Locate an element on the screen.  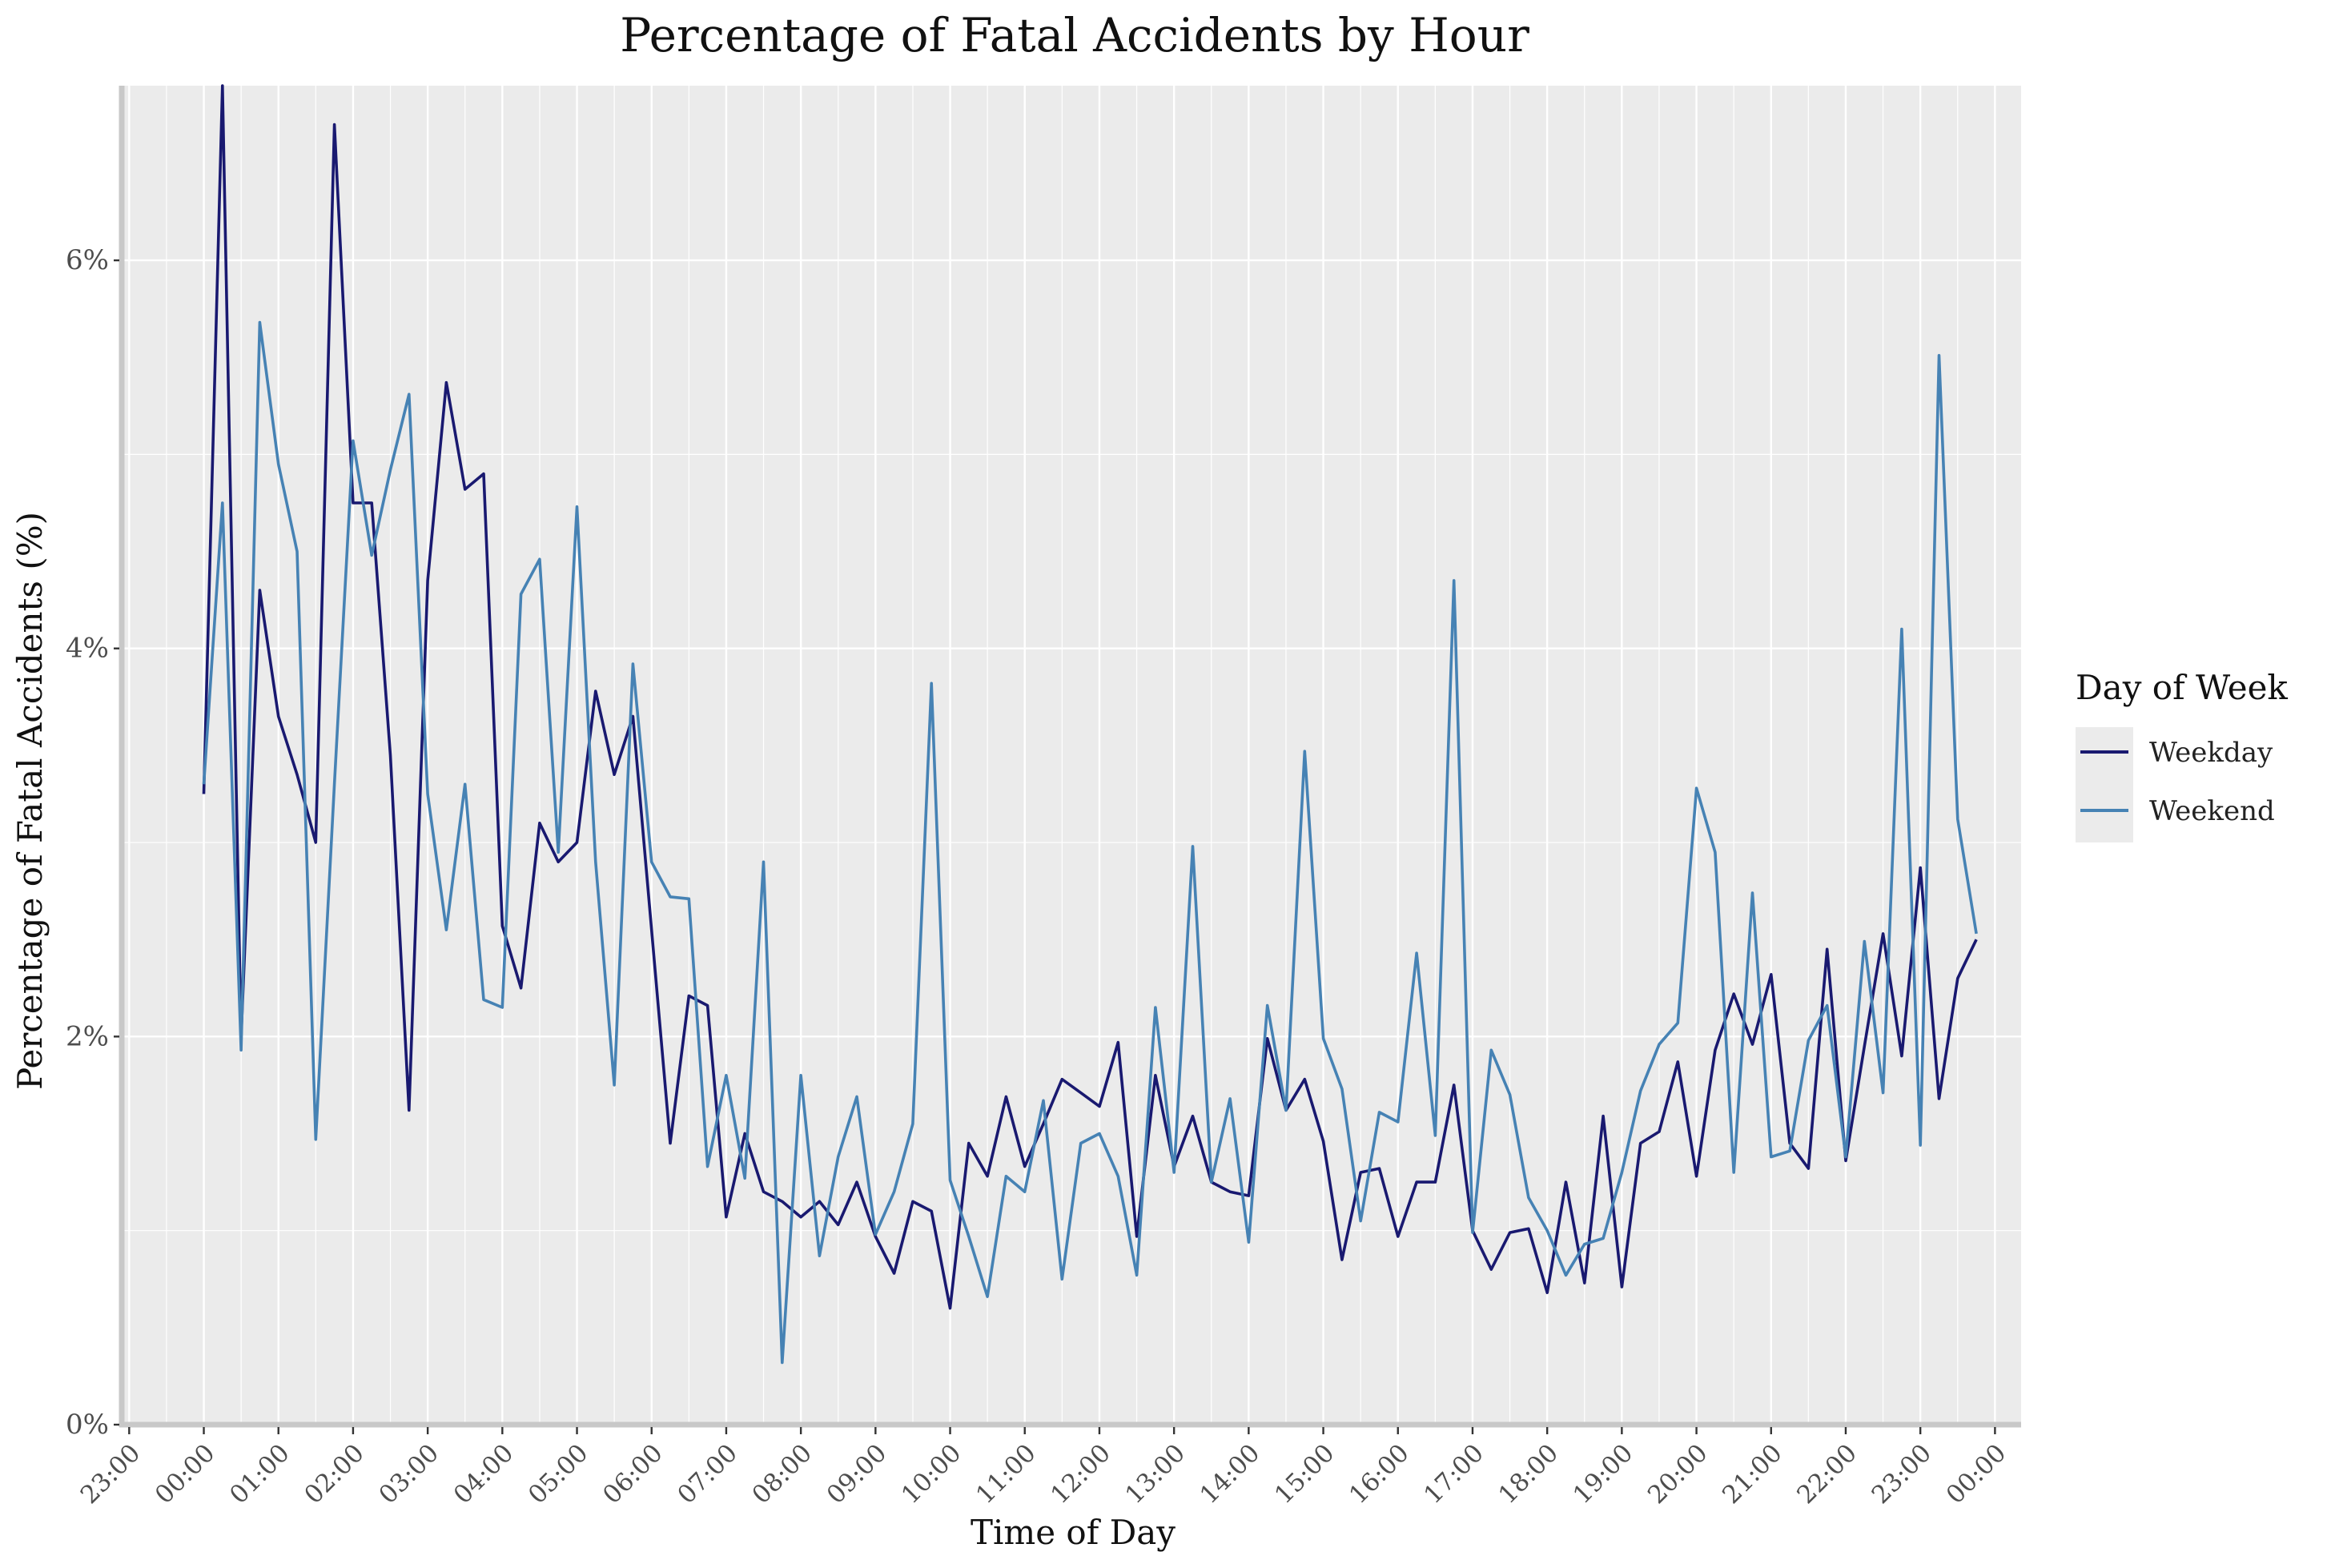
legend-title: Day of Week is located at coordinates (2182, 688).